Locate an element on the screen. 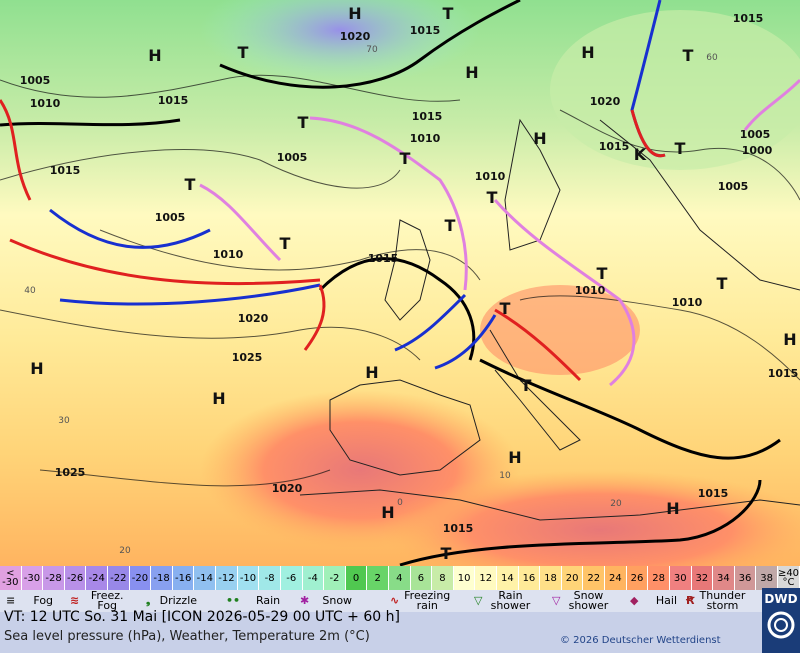  isobar-label: 1025 is located at coordinates (70, 472).